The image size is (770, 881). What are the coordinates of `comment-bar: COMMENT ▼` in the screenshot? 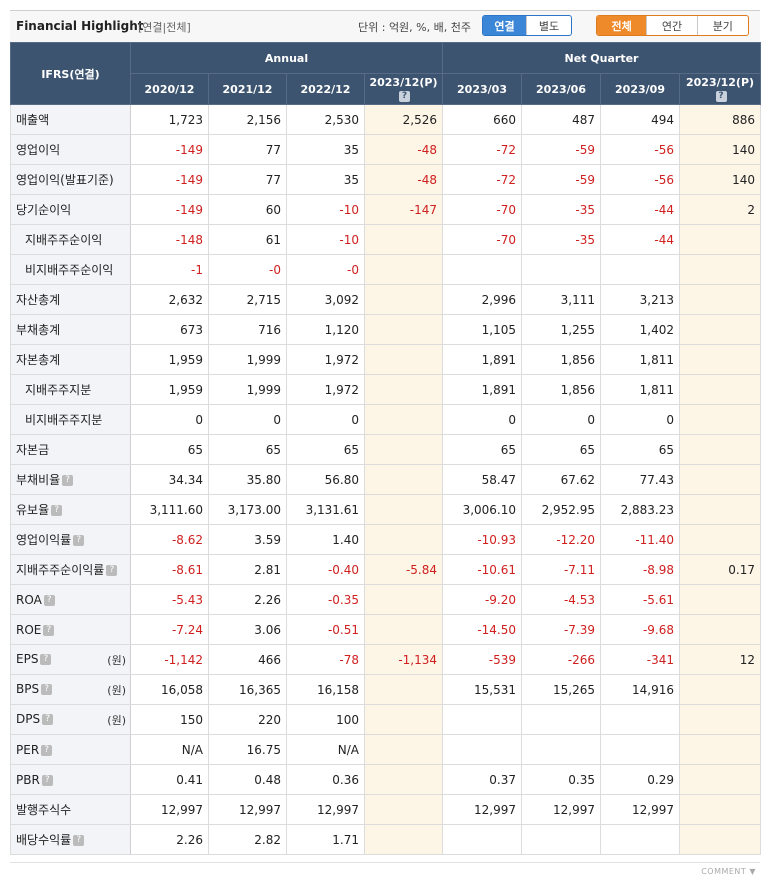 It's located at (385, 871).